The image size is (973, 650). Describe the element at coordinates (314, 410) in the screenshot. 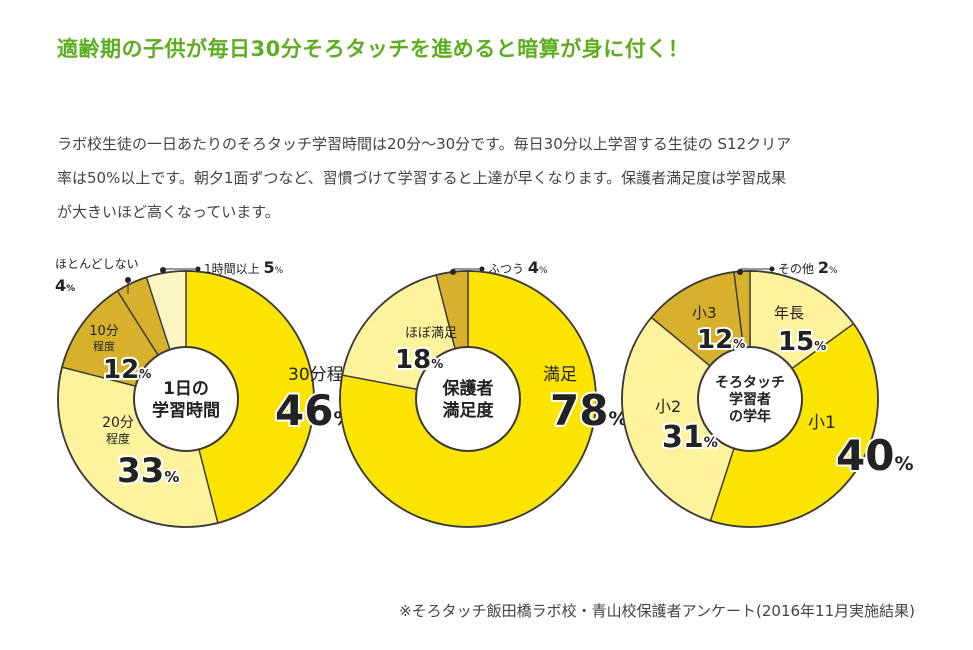

I see `data-label-value: 46%` at that location.